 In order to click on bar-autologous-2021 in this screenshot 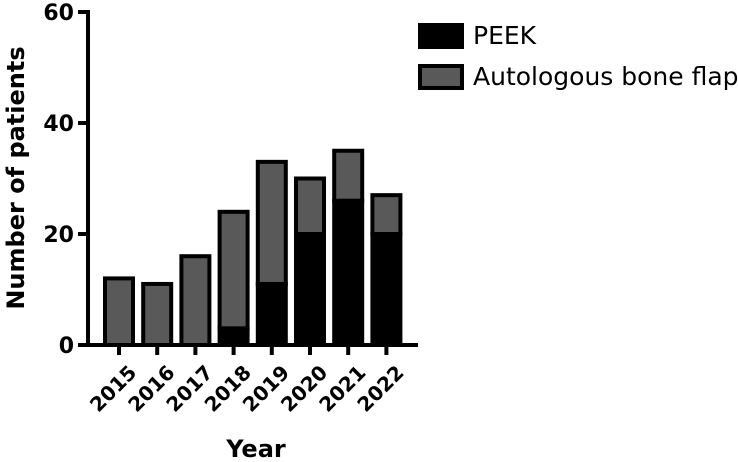, I will do `click(348, 175)`.